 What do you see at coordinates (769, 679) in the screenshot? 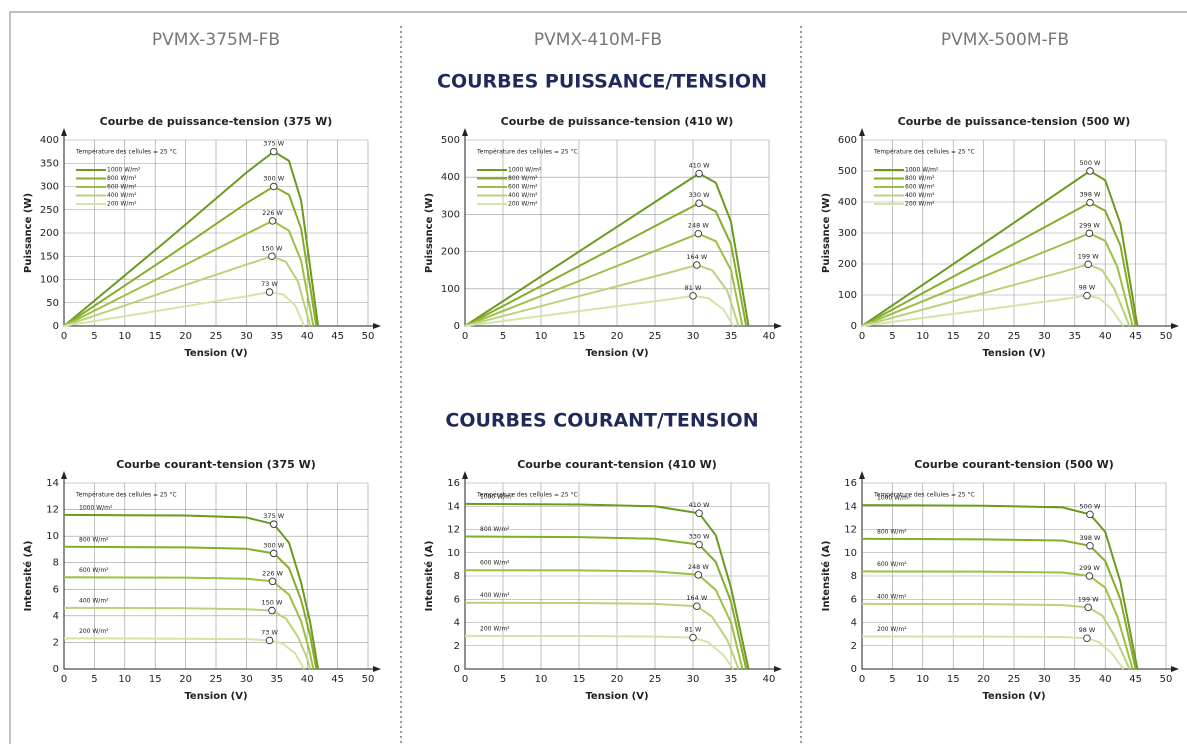
I see `x-tick-label: 40` at bounding box center [769, 679].